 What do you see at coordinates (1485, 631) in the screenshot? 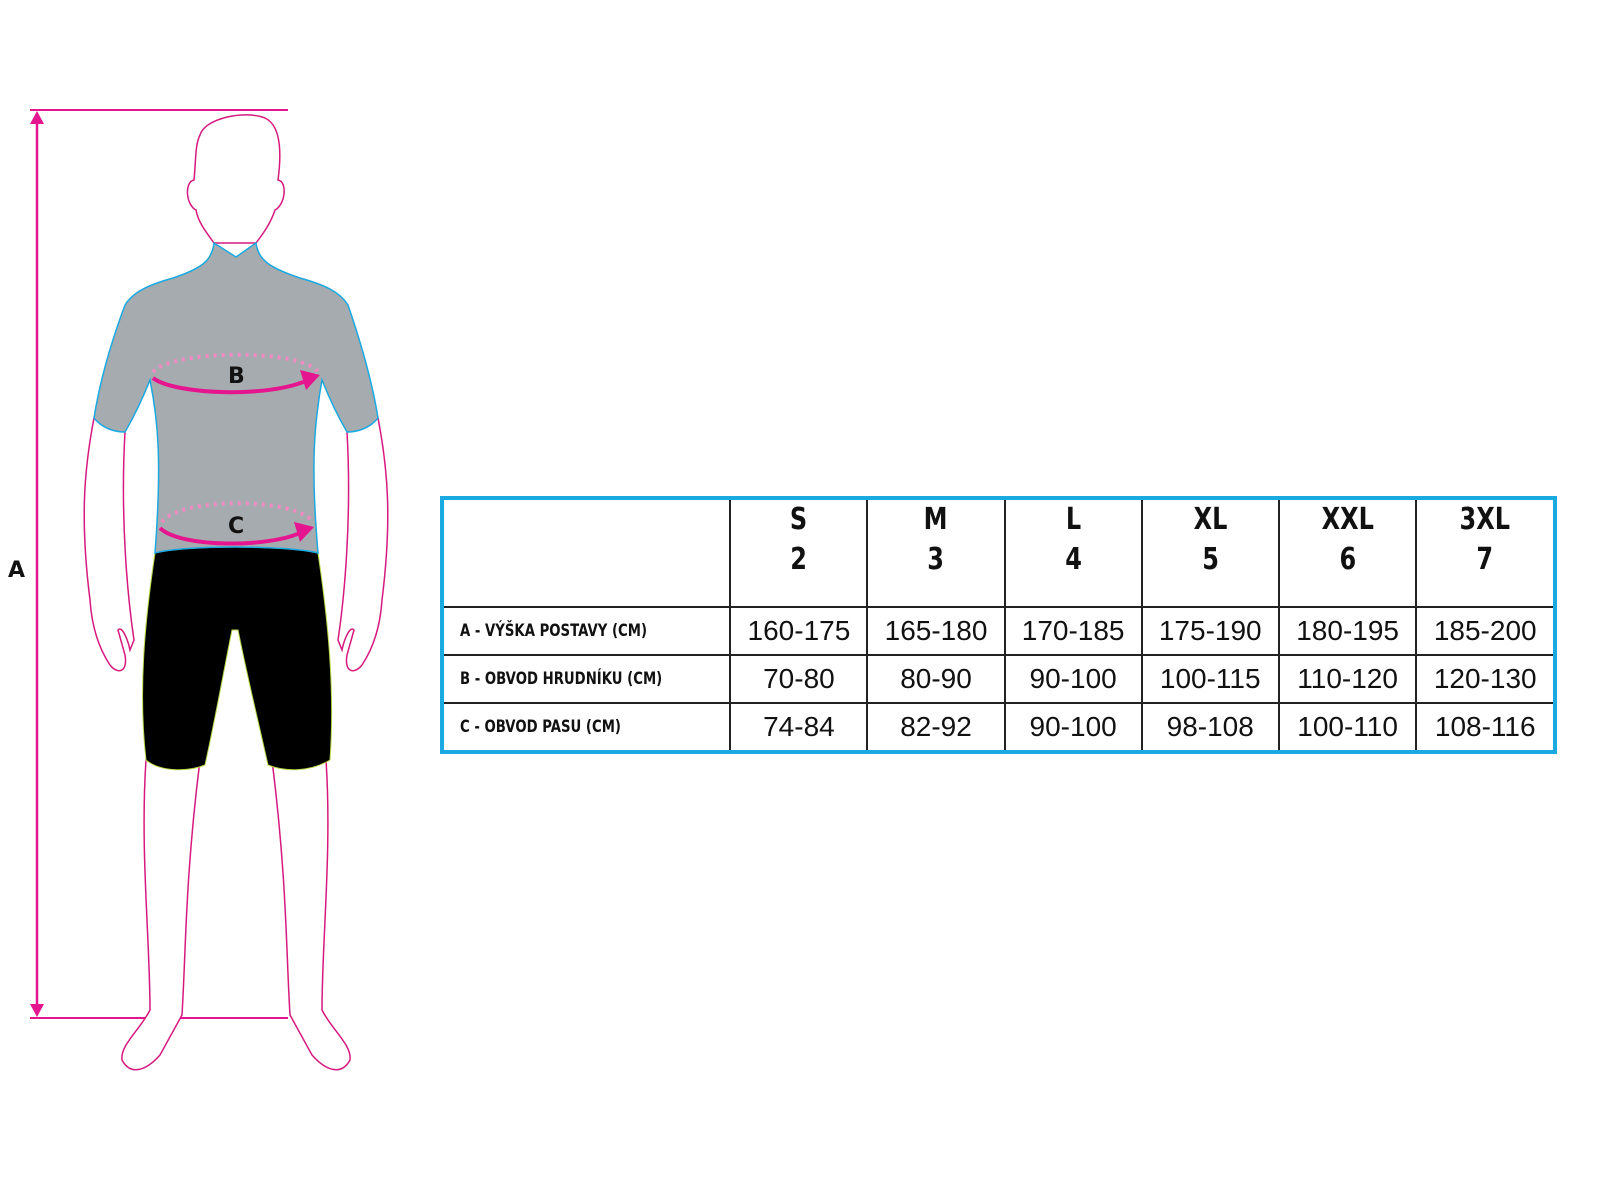
I see `table-cell: 185-200` at bounding box center [1485, 631].